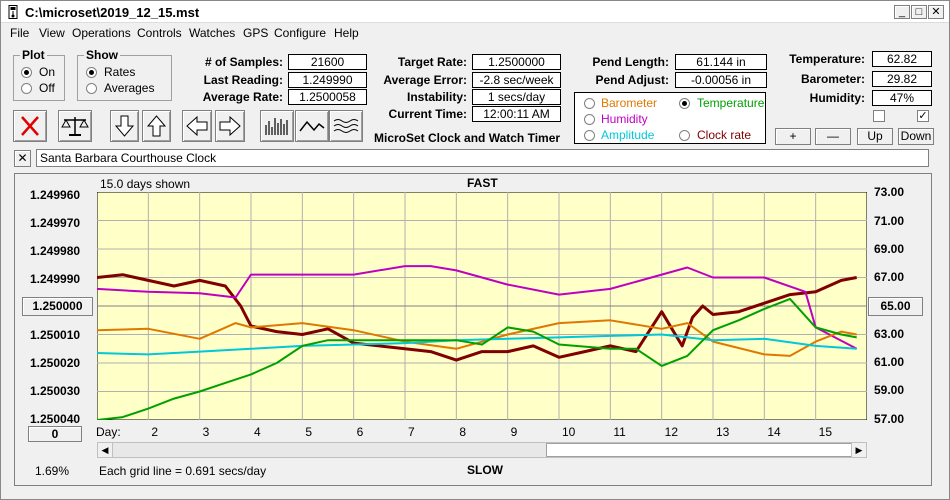  What do you see at coordinates (183, 471) in the screenshot?
I see `grid-note: Each grid line = 0.691 secs/day` at bounding box center [183, 471].